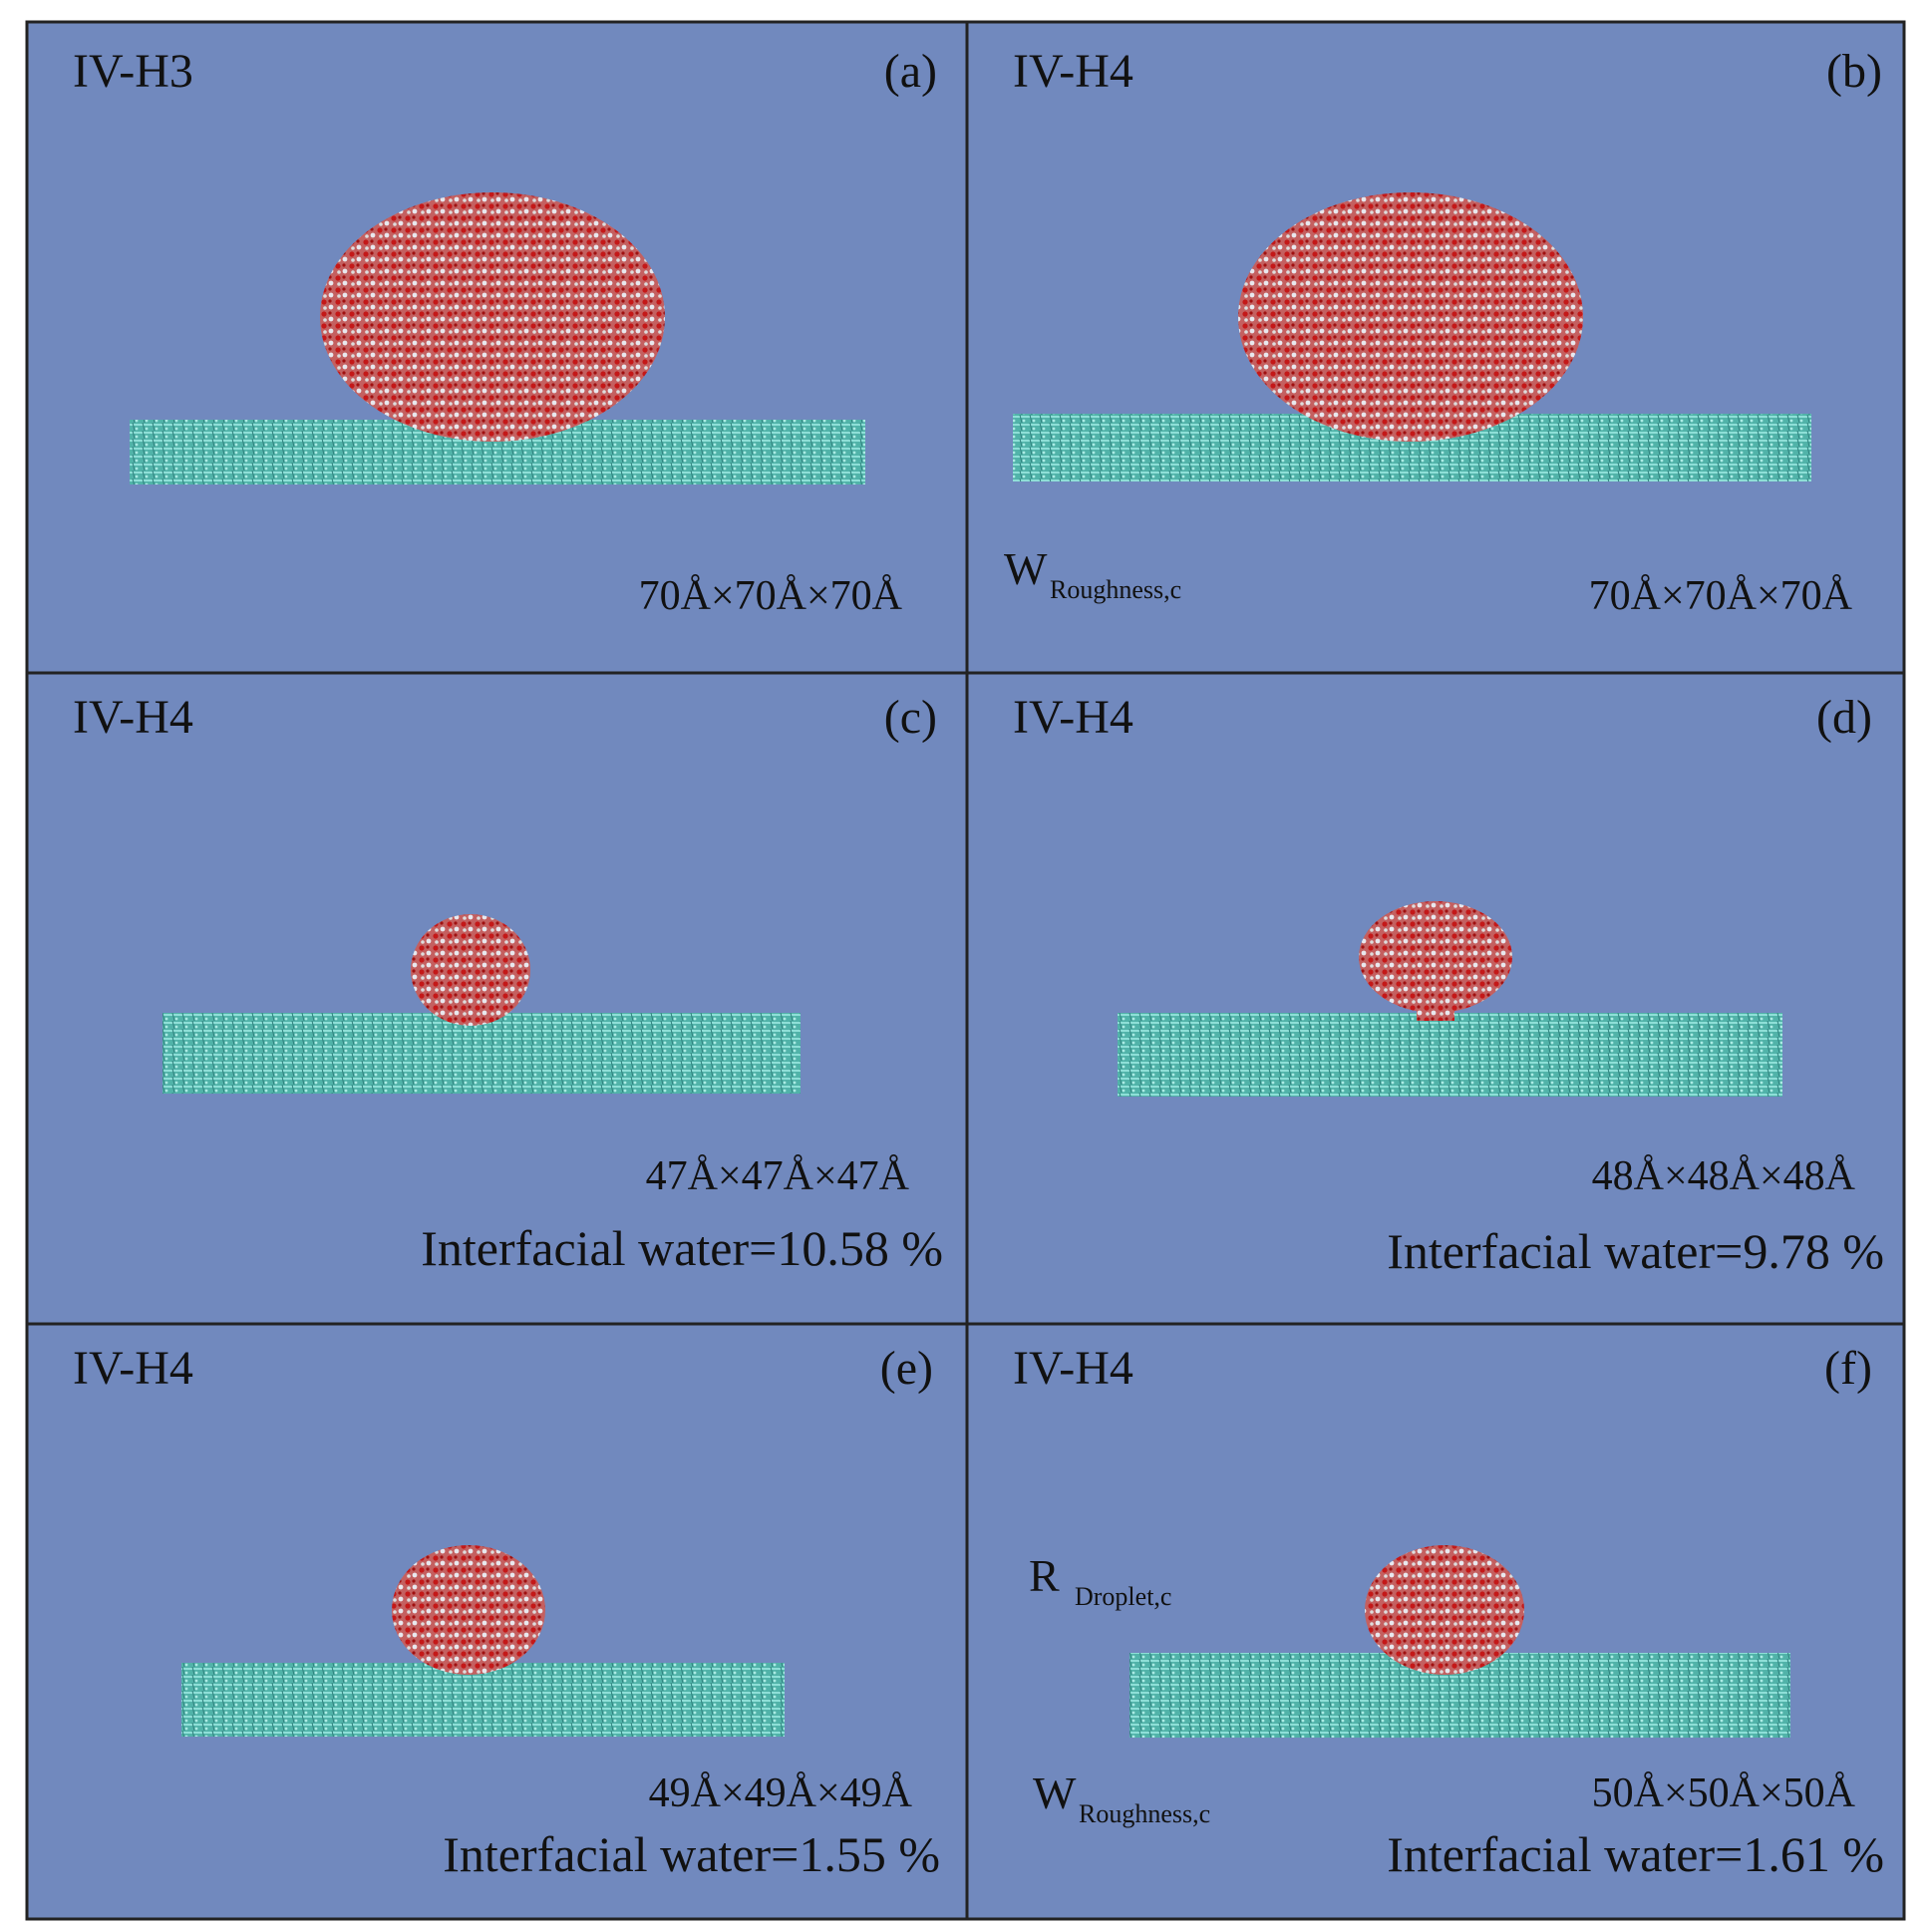 The height and width of the screenshot is (1927, 1932). I want to click on box-size: 48Å×48Å×48Å, so click(1724, 1176).